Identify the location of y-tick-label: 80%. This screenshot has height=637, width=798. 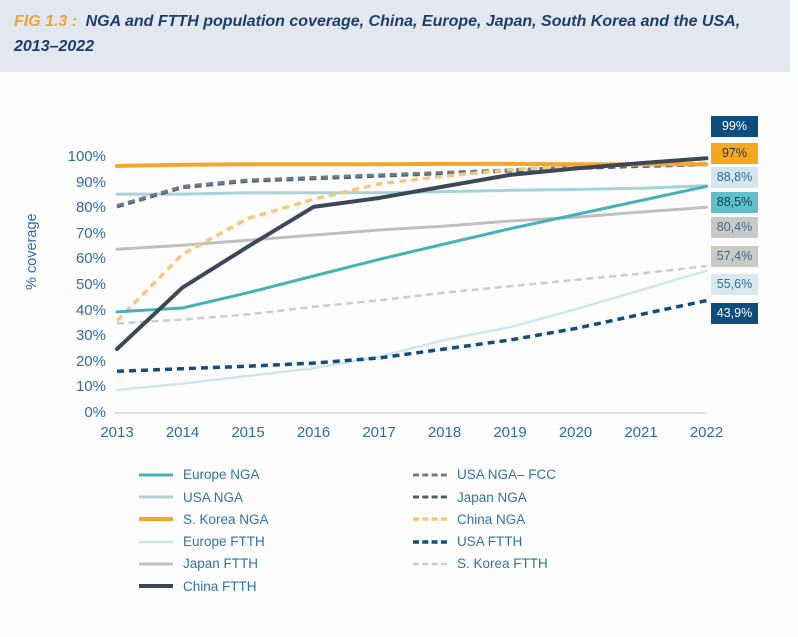
(90, 208).